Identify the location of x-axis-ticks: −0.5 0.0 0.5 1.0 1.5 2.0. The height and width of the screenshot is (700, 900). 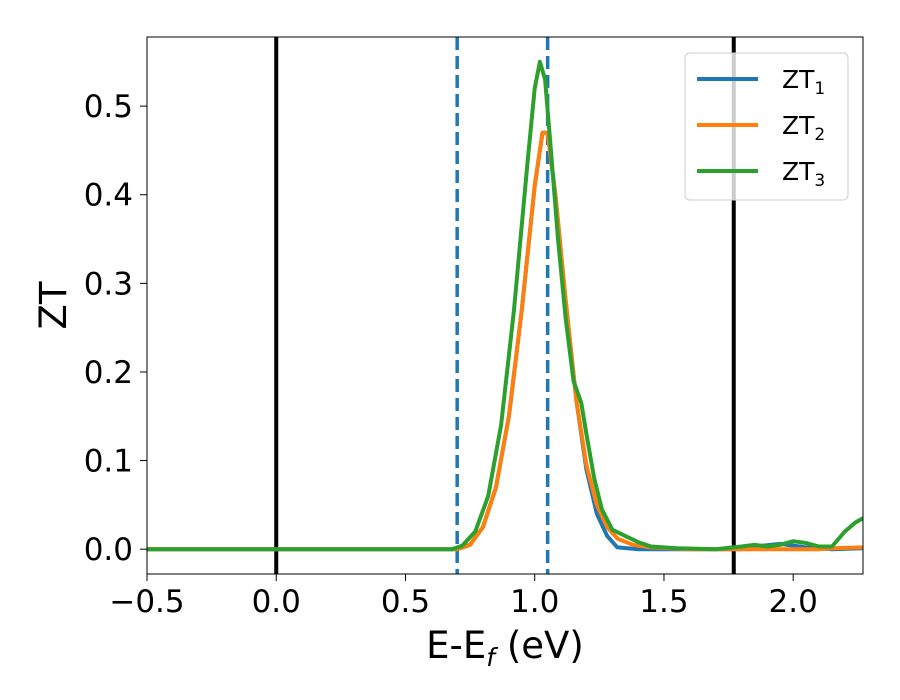
(463, 597).